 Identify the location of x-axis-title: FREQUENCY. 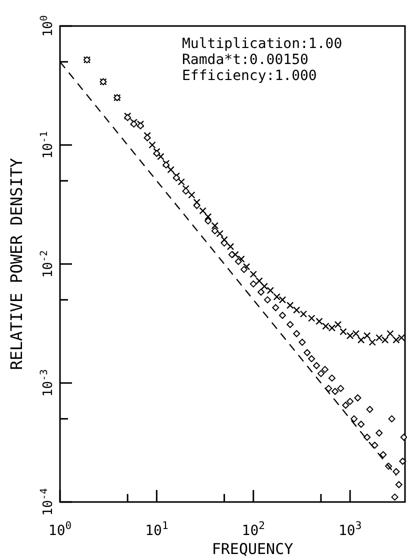
(253, 549).